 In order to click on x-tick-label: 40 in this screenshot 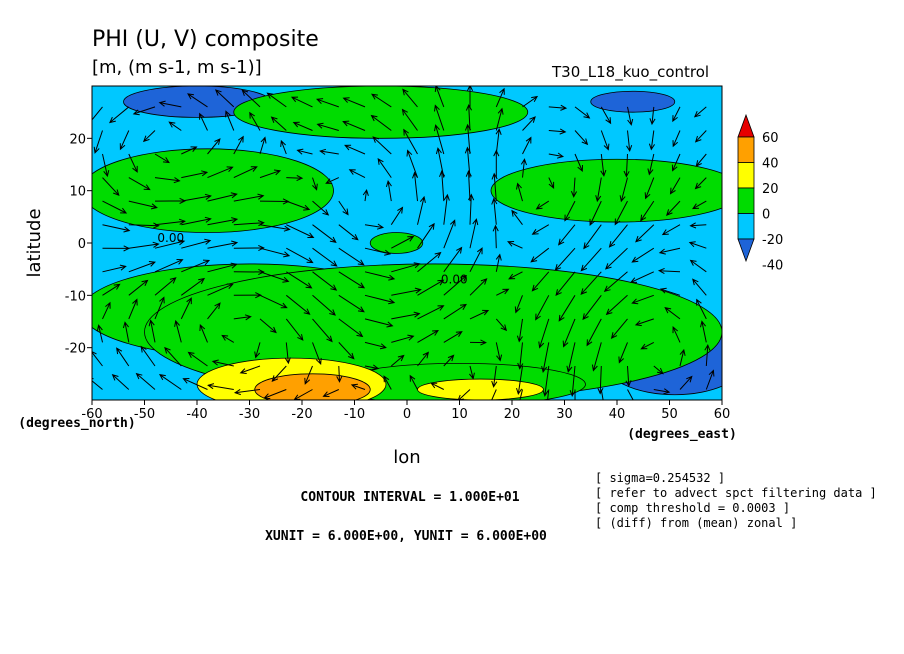, I will do `click(617, 414)`.